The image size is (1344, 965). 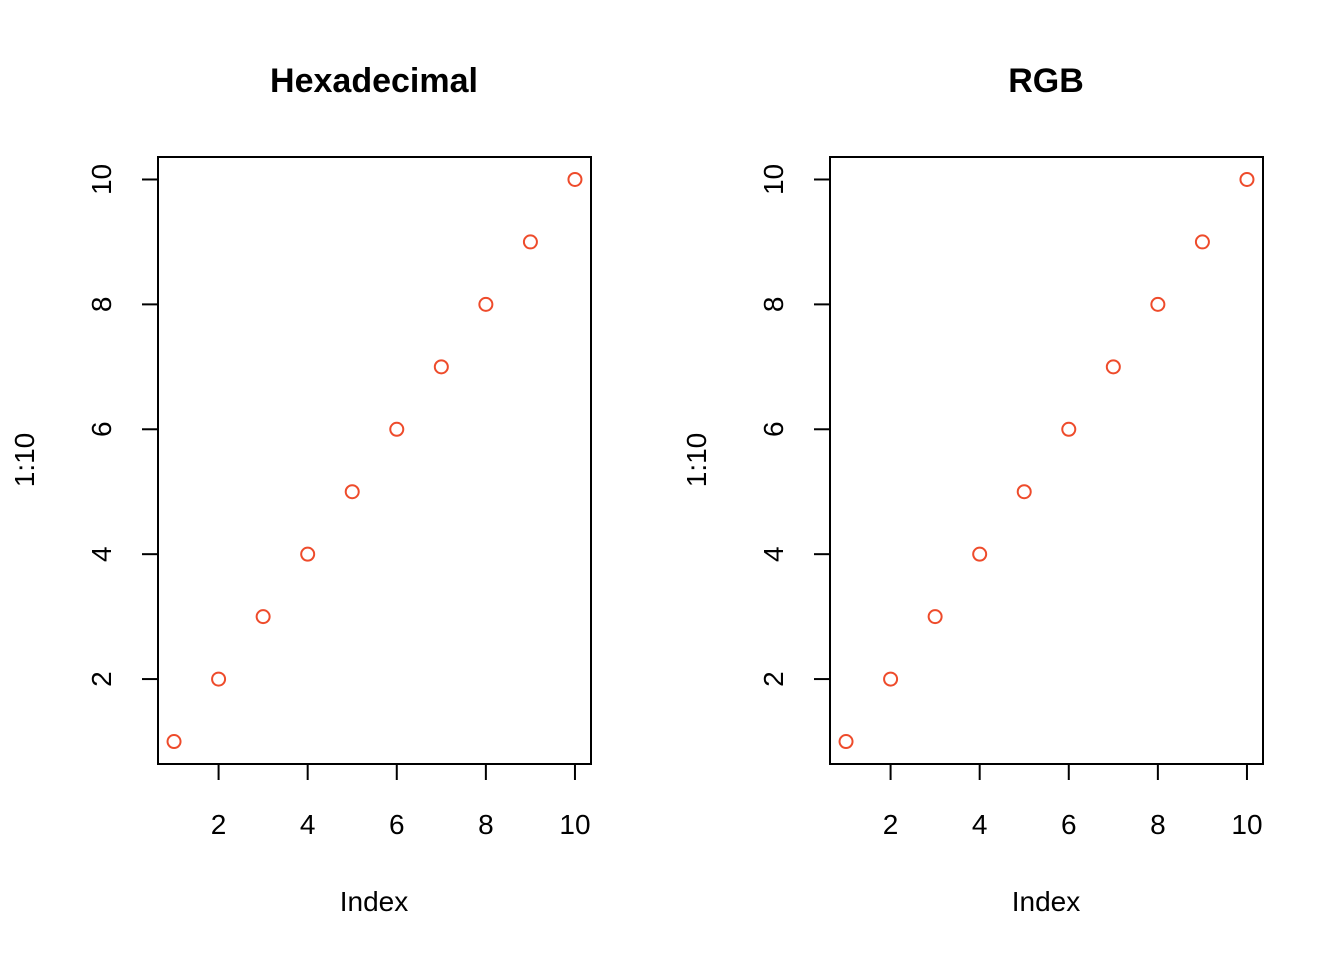 I want to click on chart-title: RGB, so click(x=1046, y=81).